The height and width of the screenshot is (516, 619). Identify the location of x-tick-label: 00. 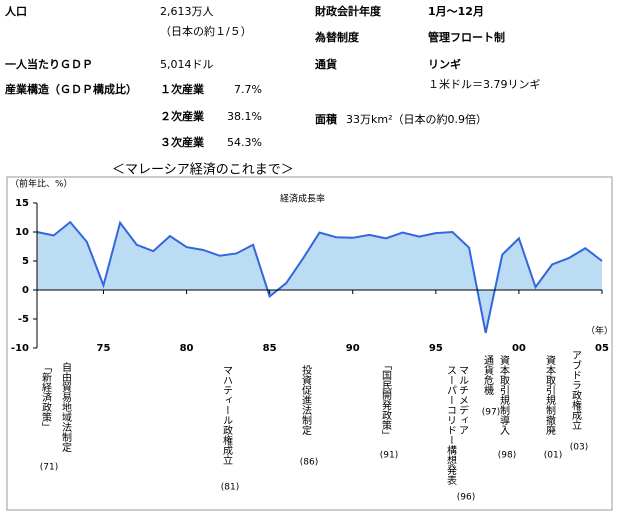
(519, 348).